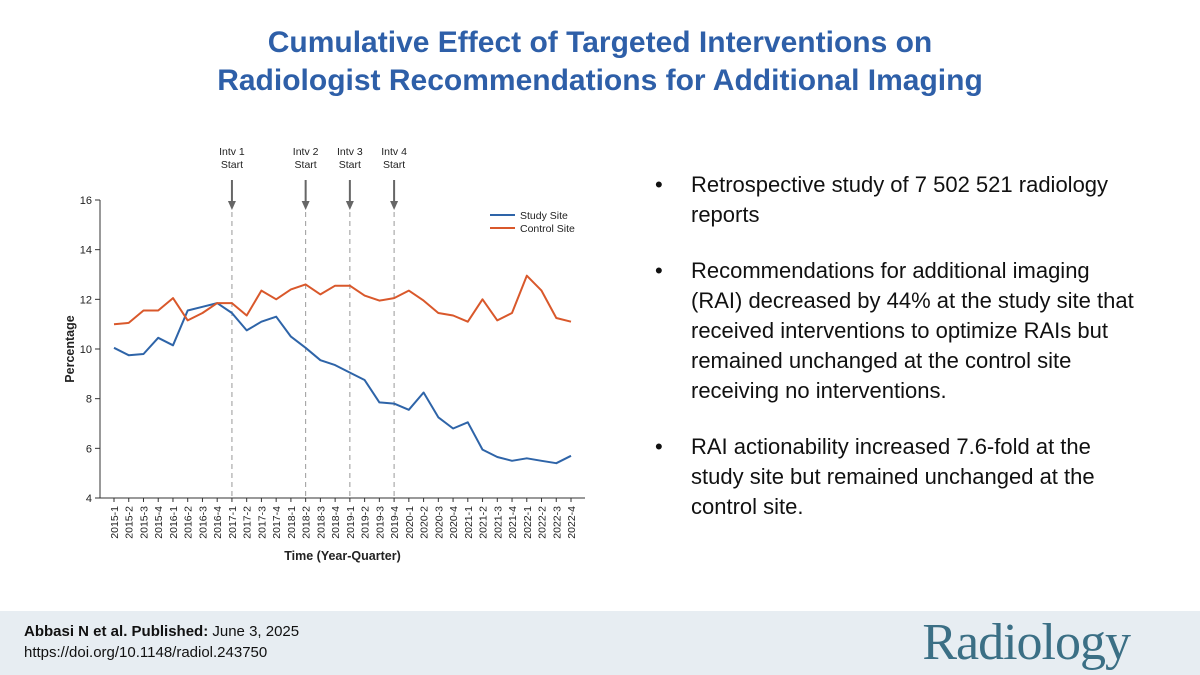  Describe the element at coordinates (86, 300) in the screenshot. I see `y-tick-label: 12` at that location.